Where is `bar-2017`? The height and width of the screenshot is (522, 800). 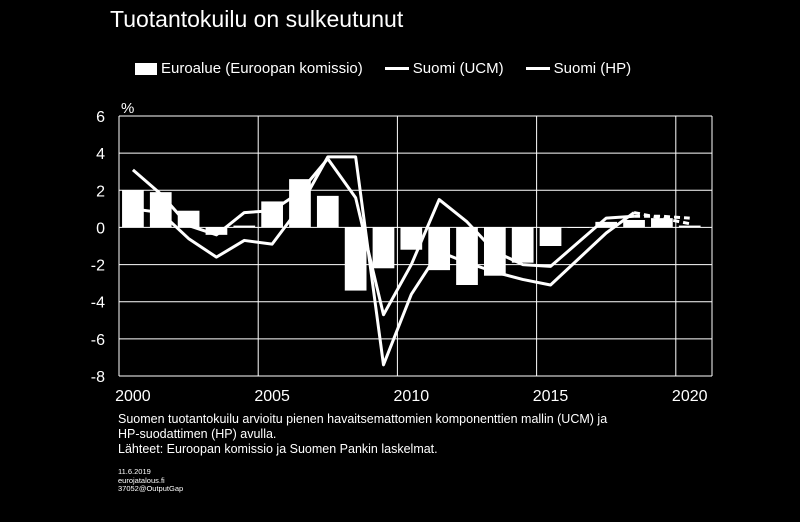
bar-2017 is located at coordinates (606, 224).